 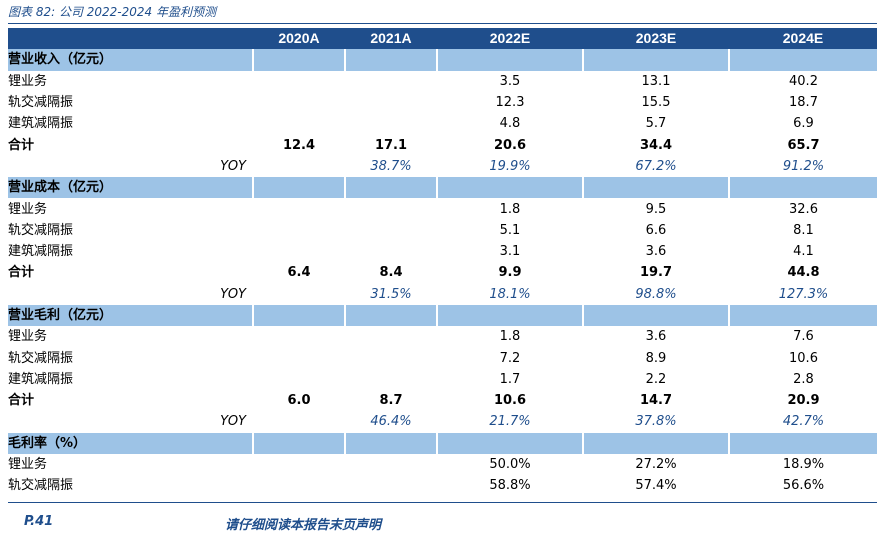 What do you see at coordinates (390, 145) in the screenshot?
I see `value-cell: 17.1` at bounding box center [390, 145].